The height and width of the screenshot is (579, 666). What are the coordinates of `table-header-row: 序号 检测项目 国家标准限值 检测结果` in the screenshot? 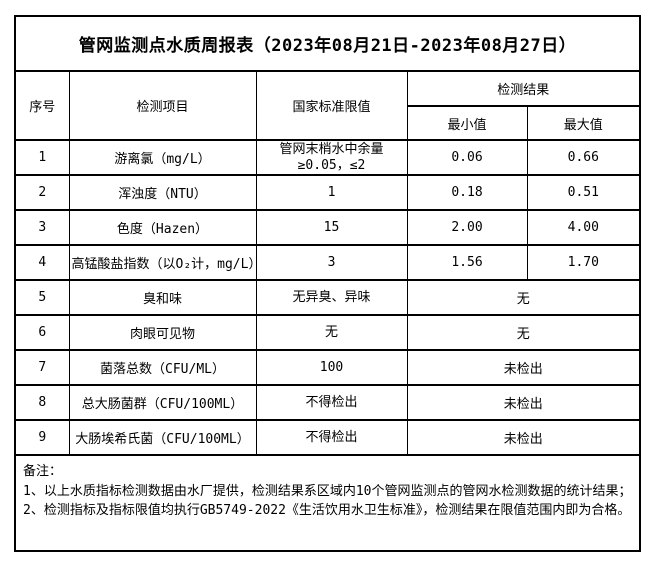 It's located at (327, 105).